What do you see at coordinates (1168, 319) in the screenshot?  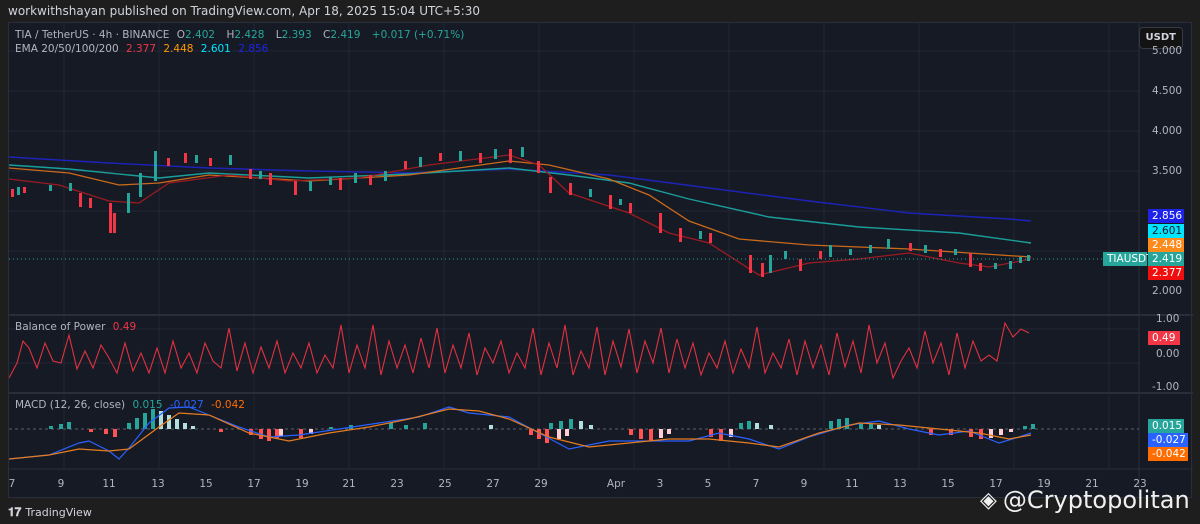 I see `bop-tick: 1.00` at bounding box center [1168, 319].